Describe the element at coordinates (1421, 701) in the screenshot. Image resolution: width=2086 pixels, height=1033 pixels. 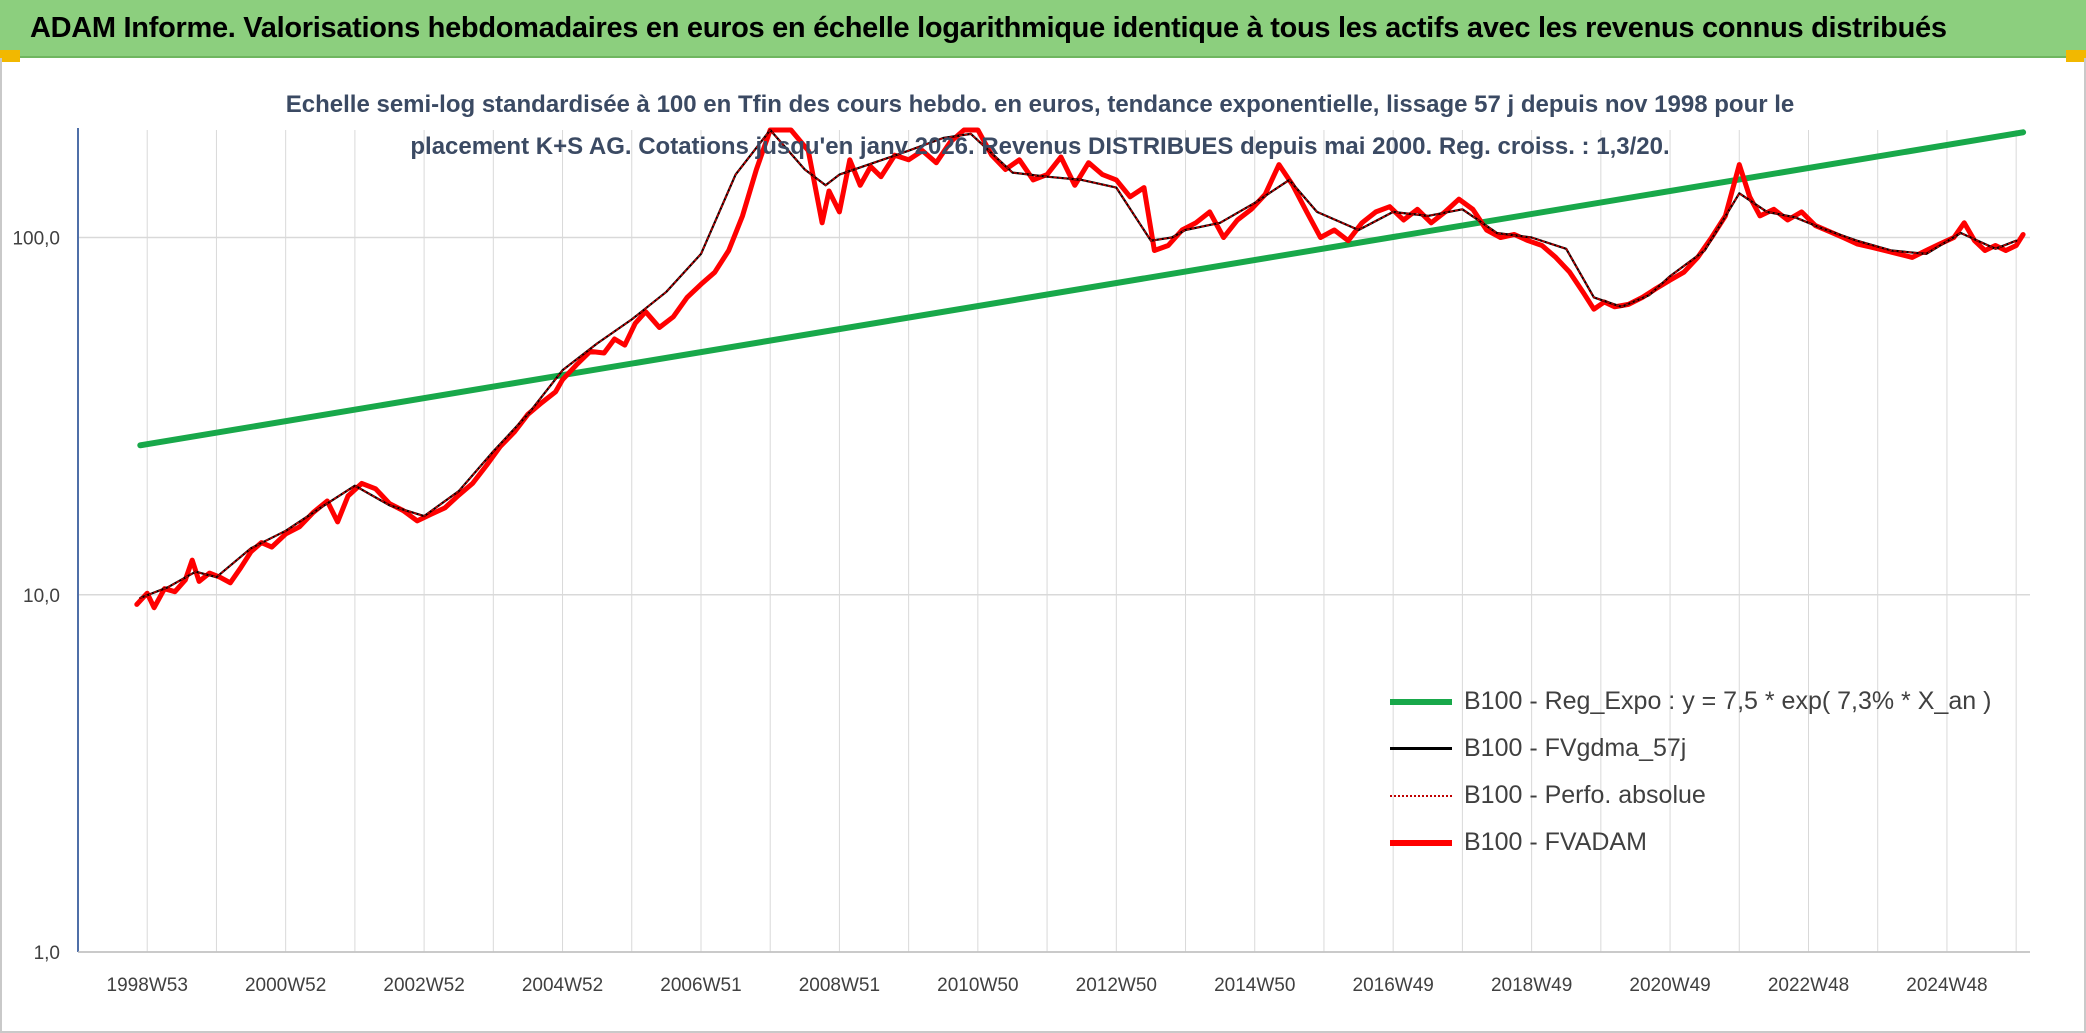
I see `legend-swatch-trend` at that location.